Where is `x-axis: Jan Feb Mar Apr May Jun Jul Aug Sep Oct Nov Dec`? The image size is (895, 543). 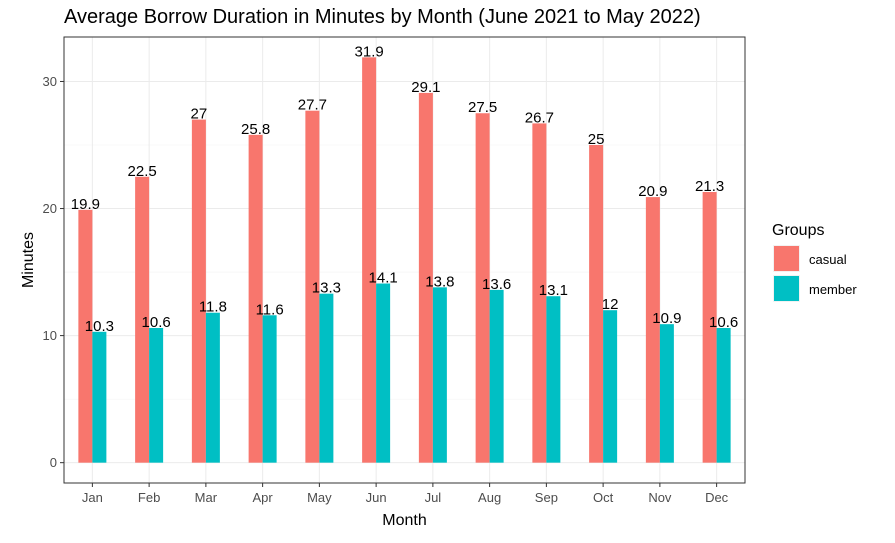
x-axis: Jan Feb Mar Apr May Jun Jul Aug Sep Oct Nov Dec is located at coordinates (405, 494).